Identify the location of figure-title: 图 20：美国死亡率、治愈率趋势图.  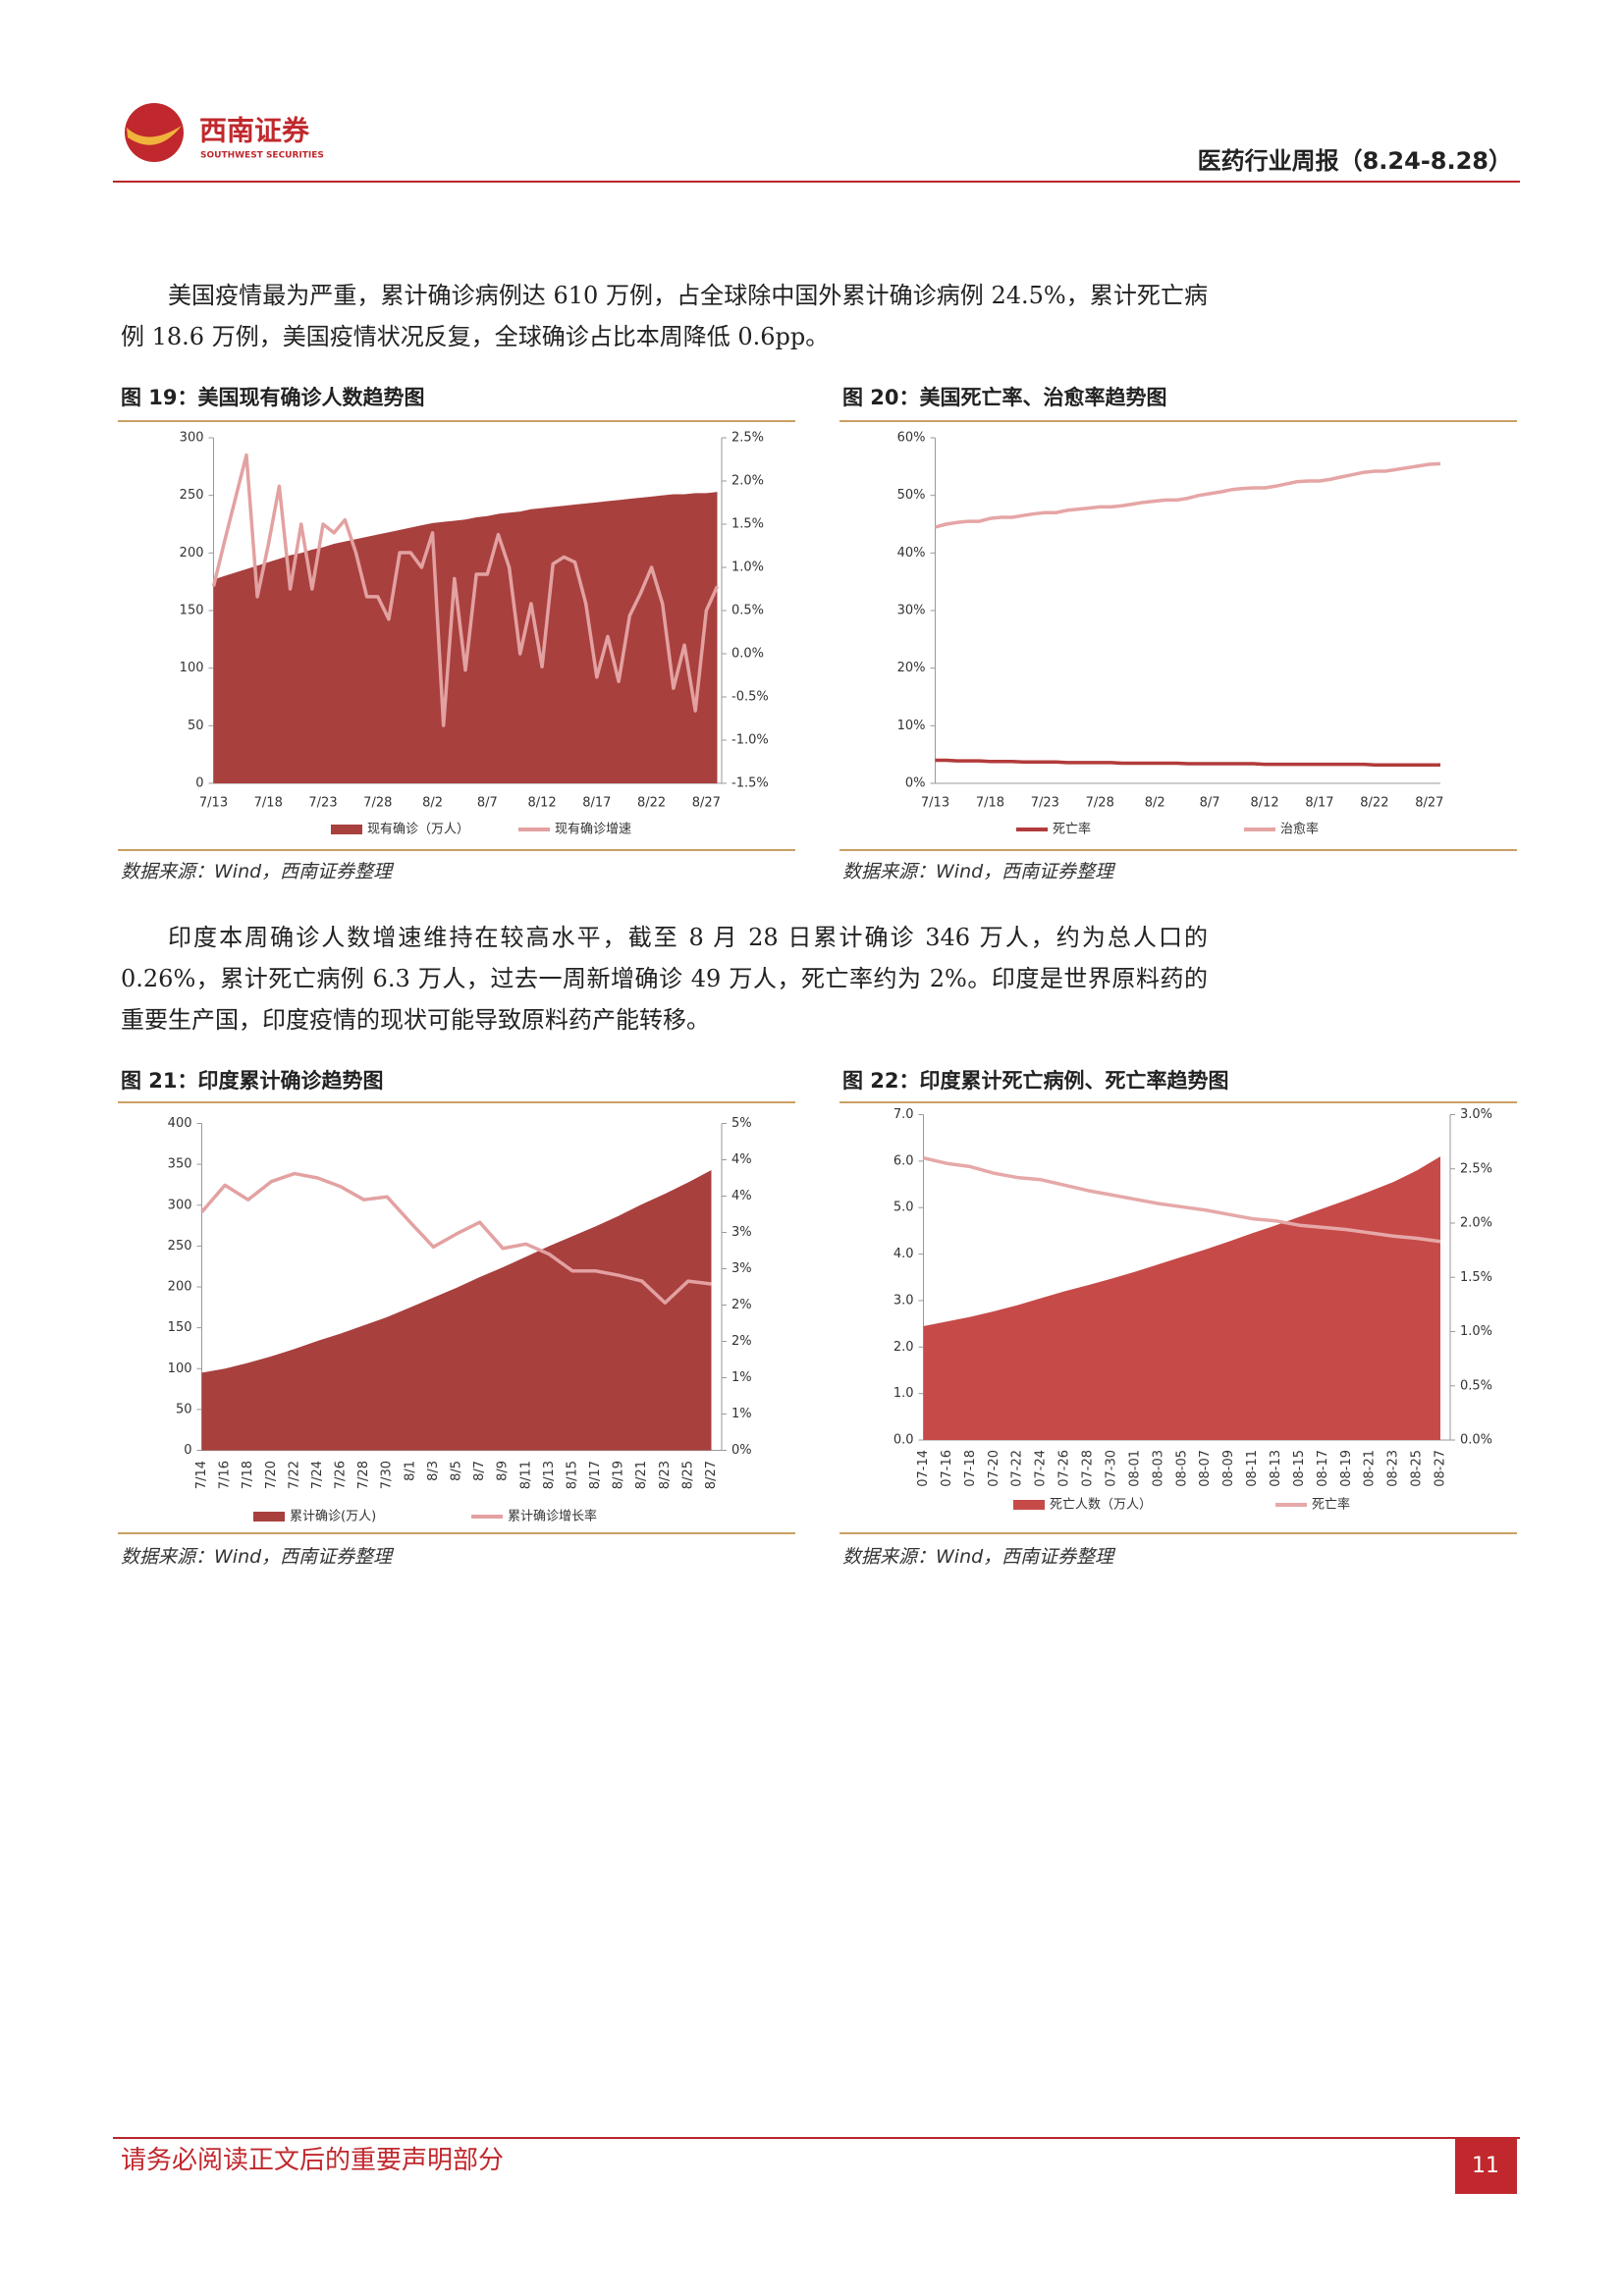
(1004, 397).